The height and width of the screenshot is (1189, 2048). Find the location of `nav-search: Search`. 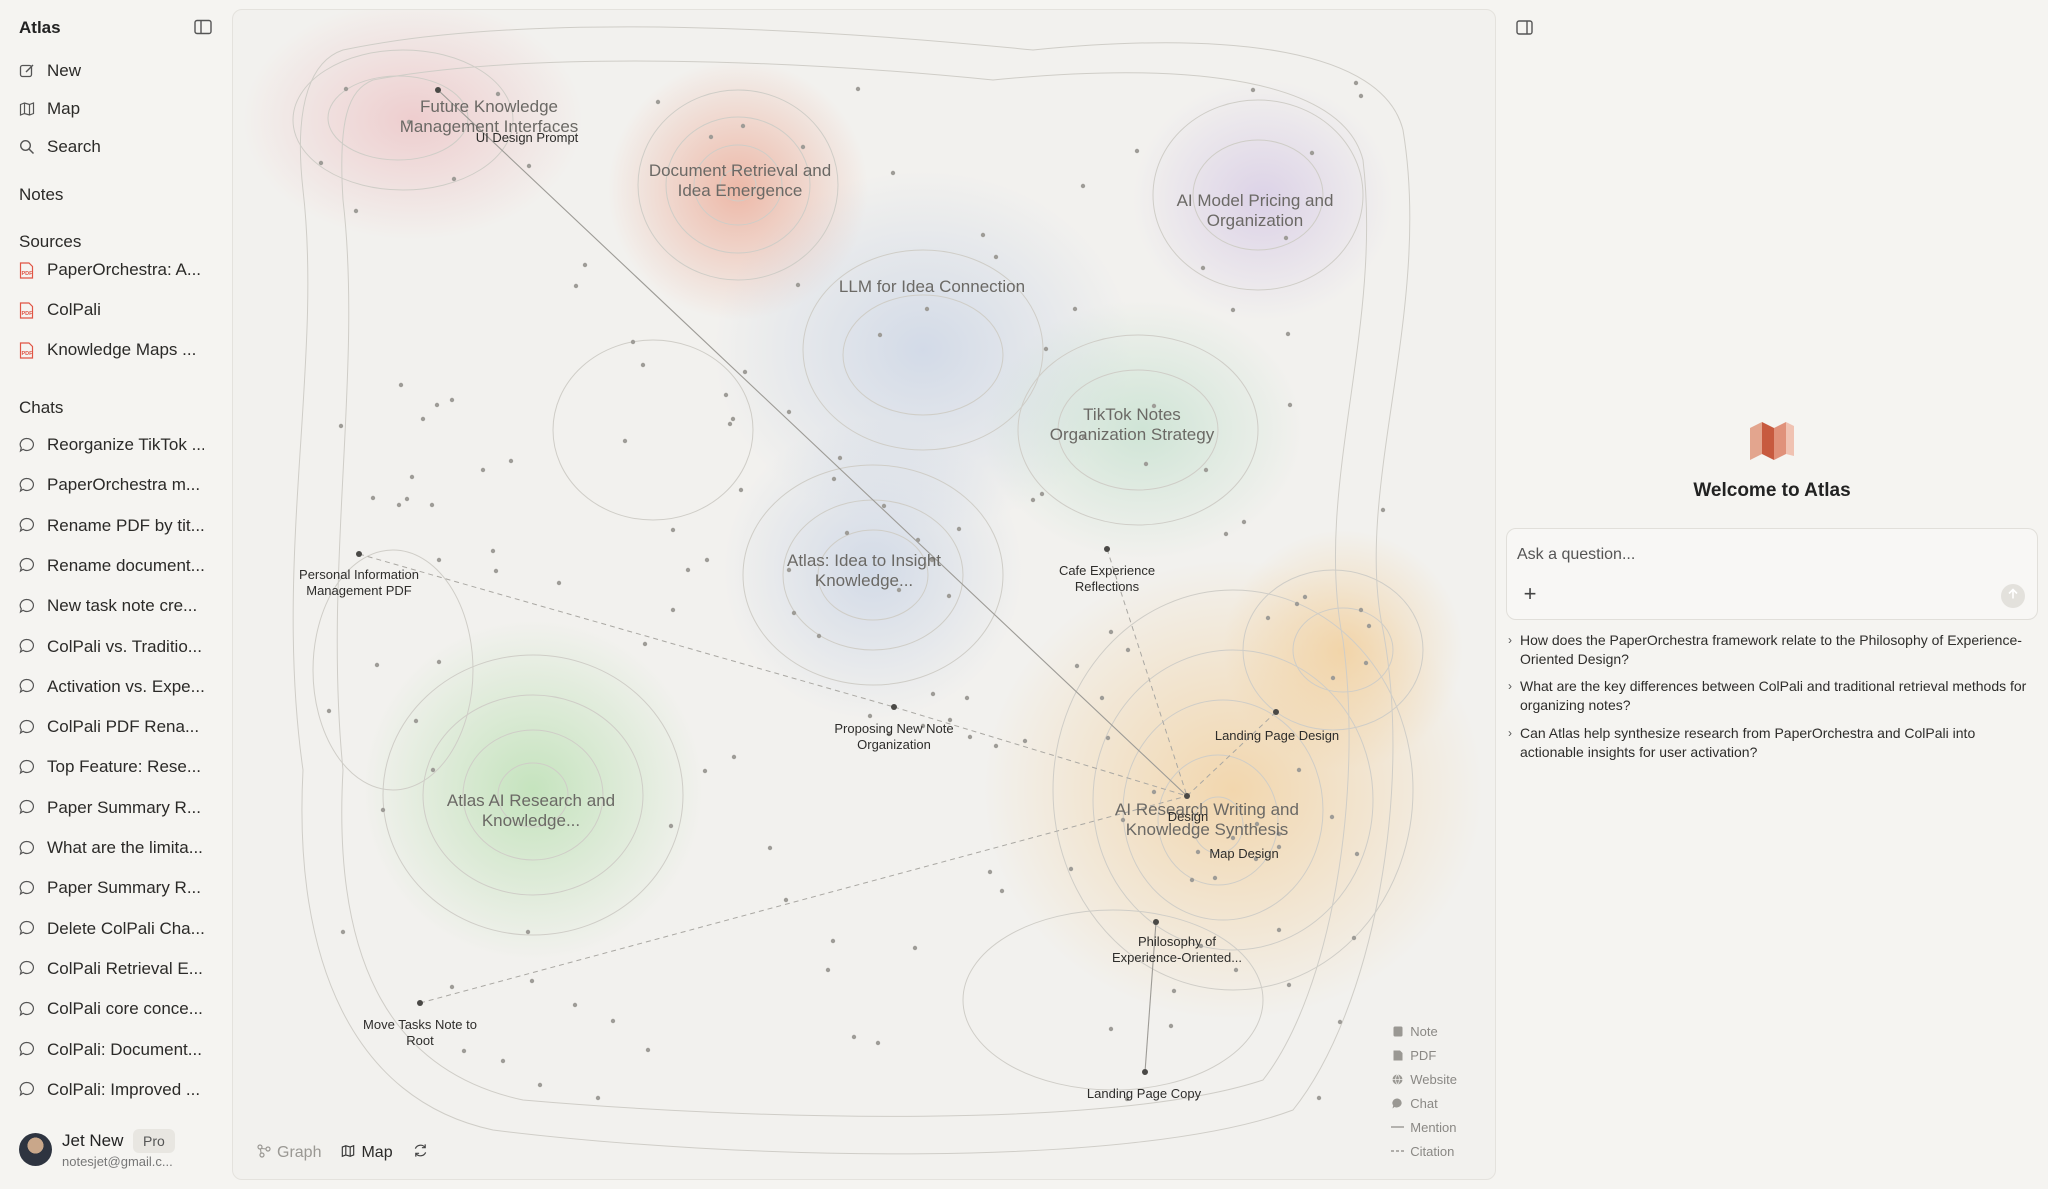

nav-search: Search is located at coordinates (60, 147).